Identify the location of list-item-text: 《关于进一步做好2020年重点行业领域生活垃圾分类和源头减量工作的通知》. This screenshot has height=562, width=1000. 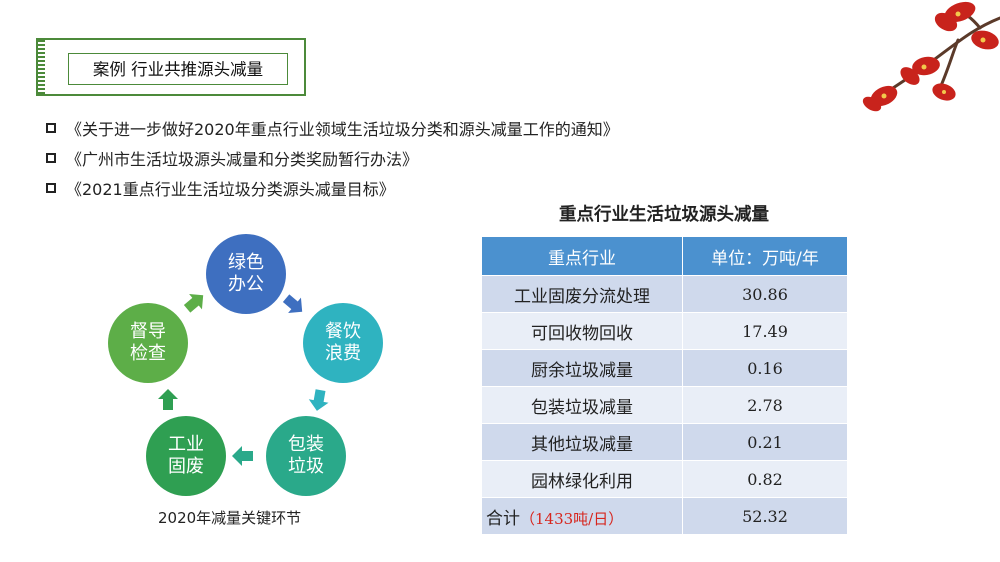
(342, 129).